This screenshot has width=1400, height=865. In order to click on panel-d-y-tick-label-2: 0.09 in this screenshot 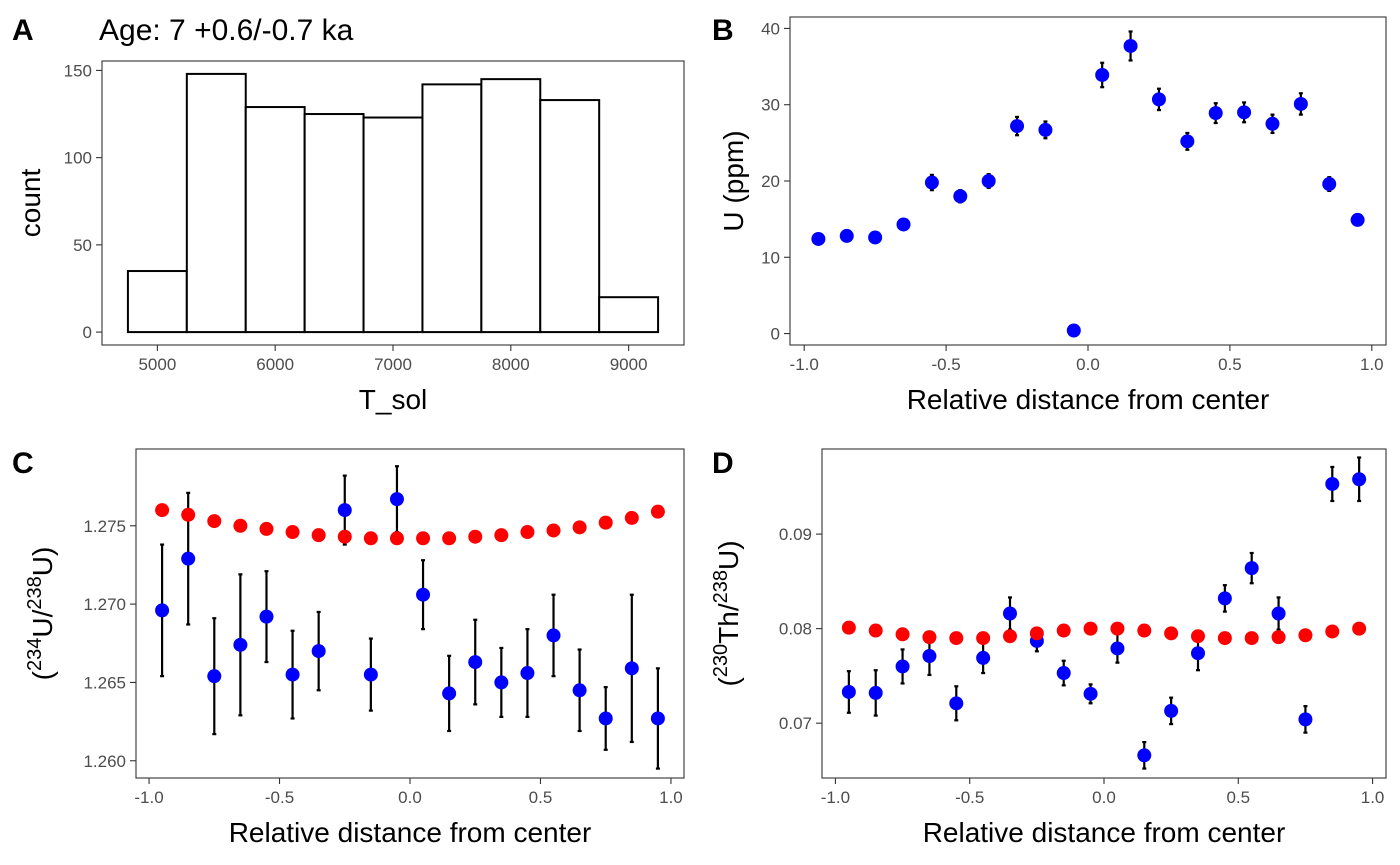, I will do `click(795, 534)`.